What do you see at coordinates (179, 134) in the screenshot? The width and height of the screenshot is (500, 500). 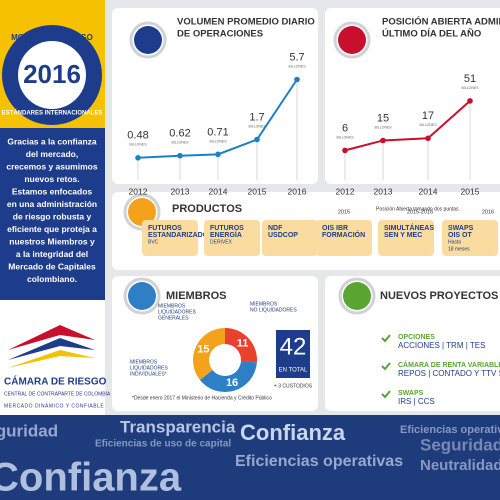 I see `value-label: 0.62` at bounding box center [179, 134].